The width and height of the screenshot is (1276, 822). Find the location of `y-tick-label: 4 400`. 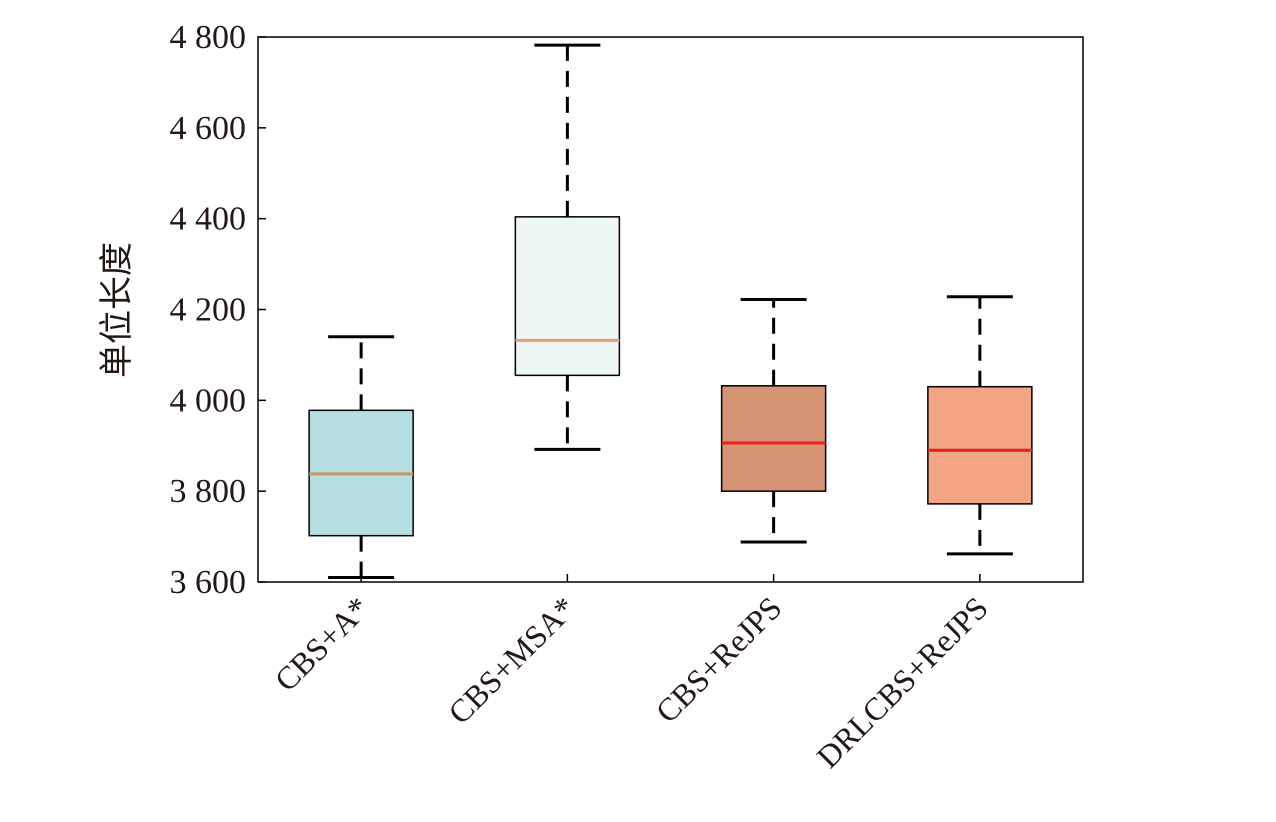

y-tick-label: 4 400 is located at coordinates (208, 219).